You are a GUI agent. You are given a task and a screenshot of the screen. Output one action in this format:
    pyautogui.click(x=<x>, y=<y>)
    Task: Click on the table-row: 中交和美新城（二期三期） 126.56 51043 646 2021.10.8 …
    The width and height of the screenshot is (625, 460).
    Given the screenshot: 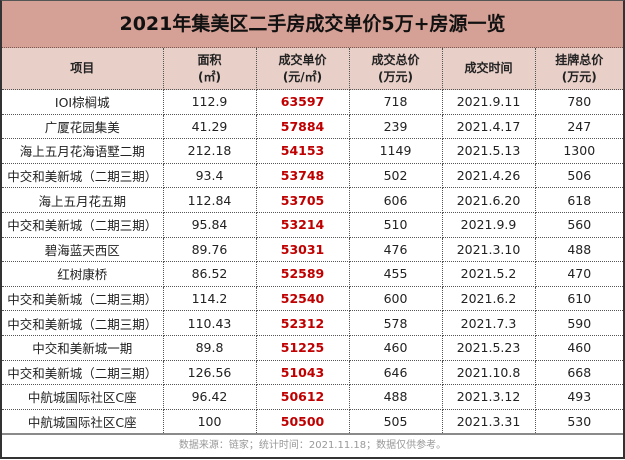 What is the action you would take?
    pyautogui.click(x=312, y=373)
    